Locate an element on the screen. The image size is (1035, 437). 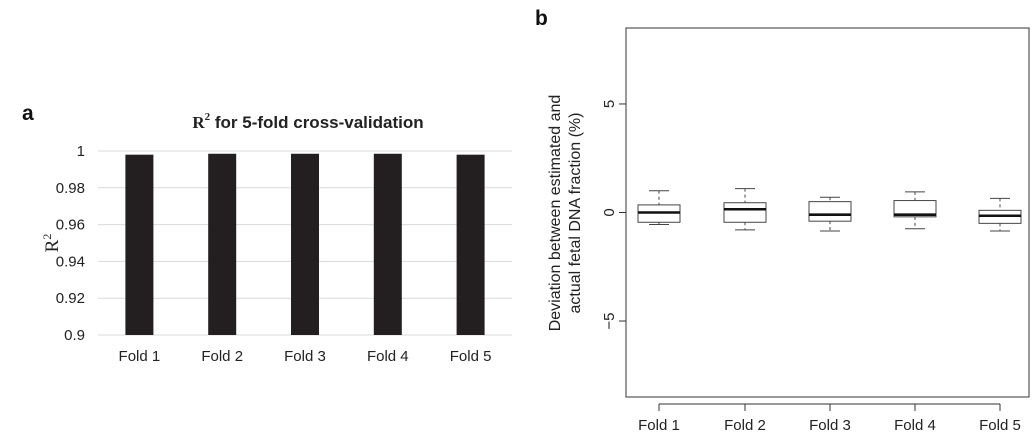
panel-a-ylabel: R2 is located at coordinates (51, 243).